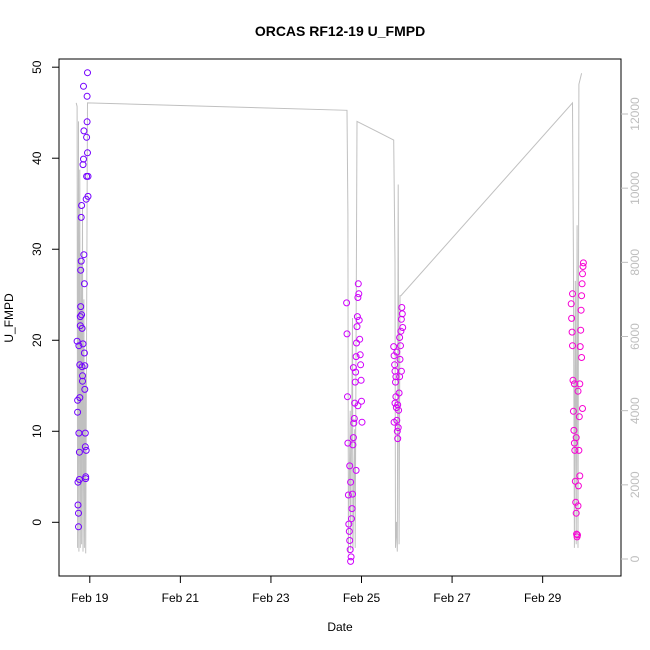 This screenshot has height=650, width=650. What do you see at coordinates (37, 522) in the screenshot?
I see `y-tick-label: 0` at bounding box center [37, 522].